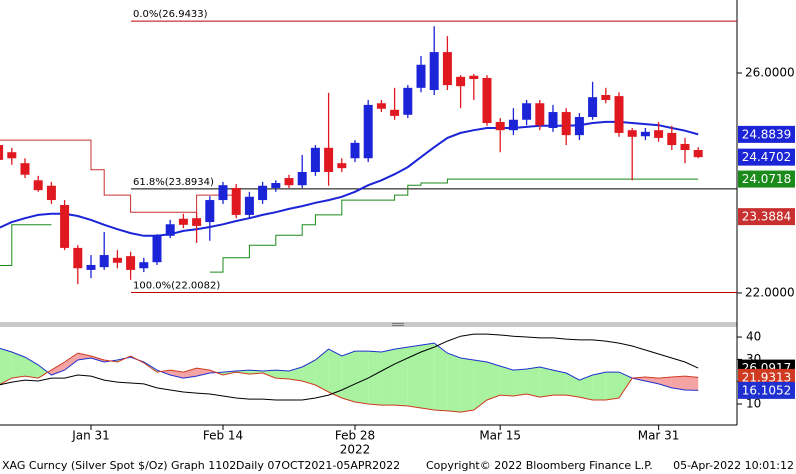 The width and height of the screenshot is (796, 474). Describe the element at coordinates (355, 436) in the screenshot. I see `x-tick-label: Feb 28` at that location.